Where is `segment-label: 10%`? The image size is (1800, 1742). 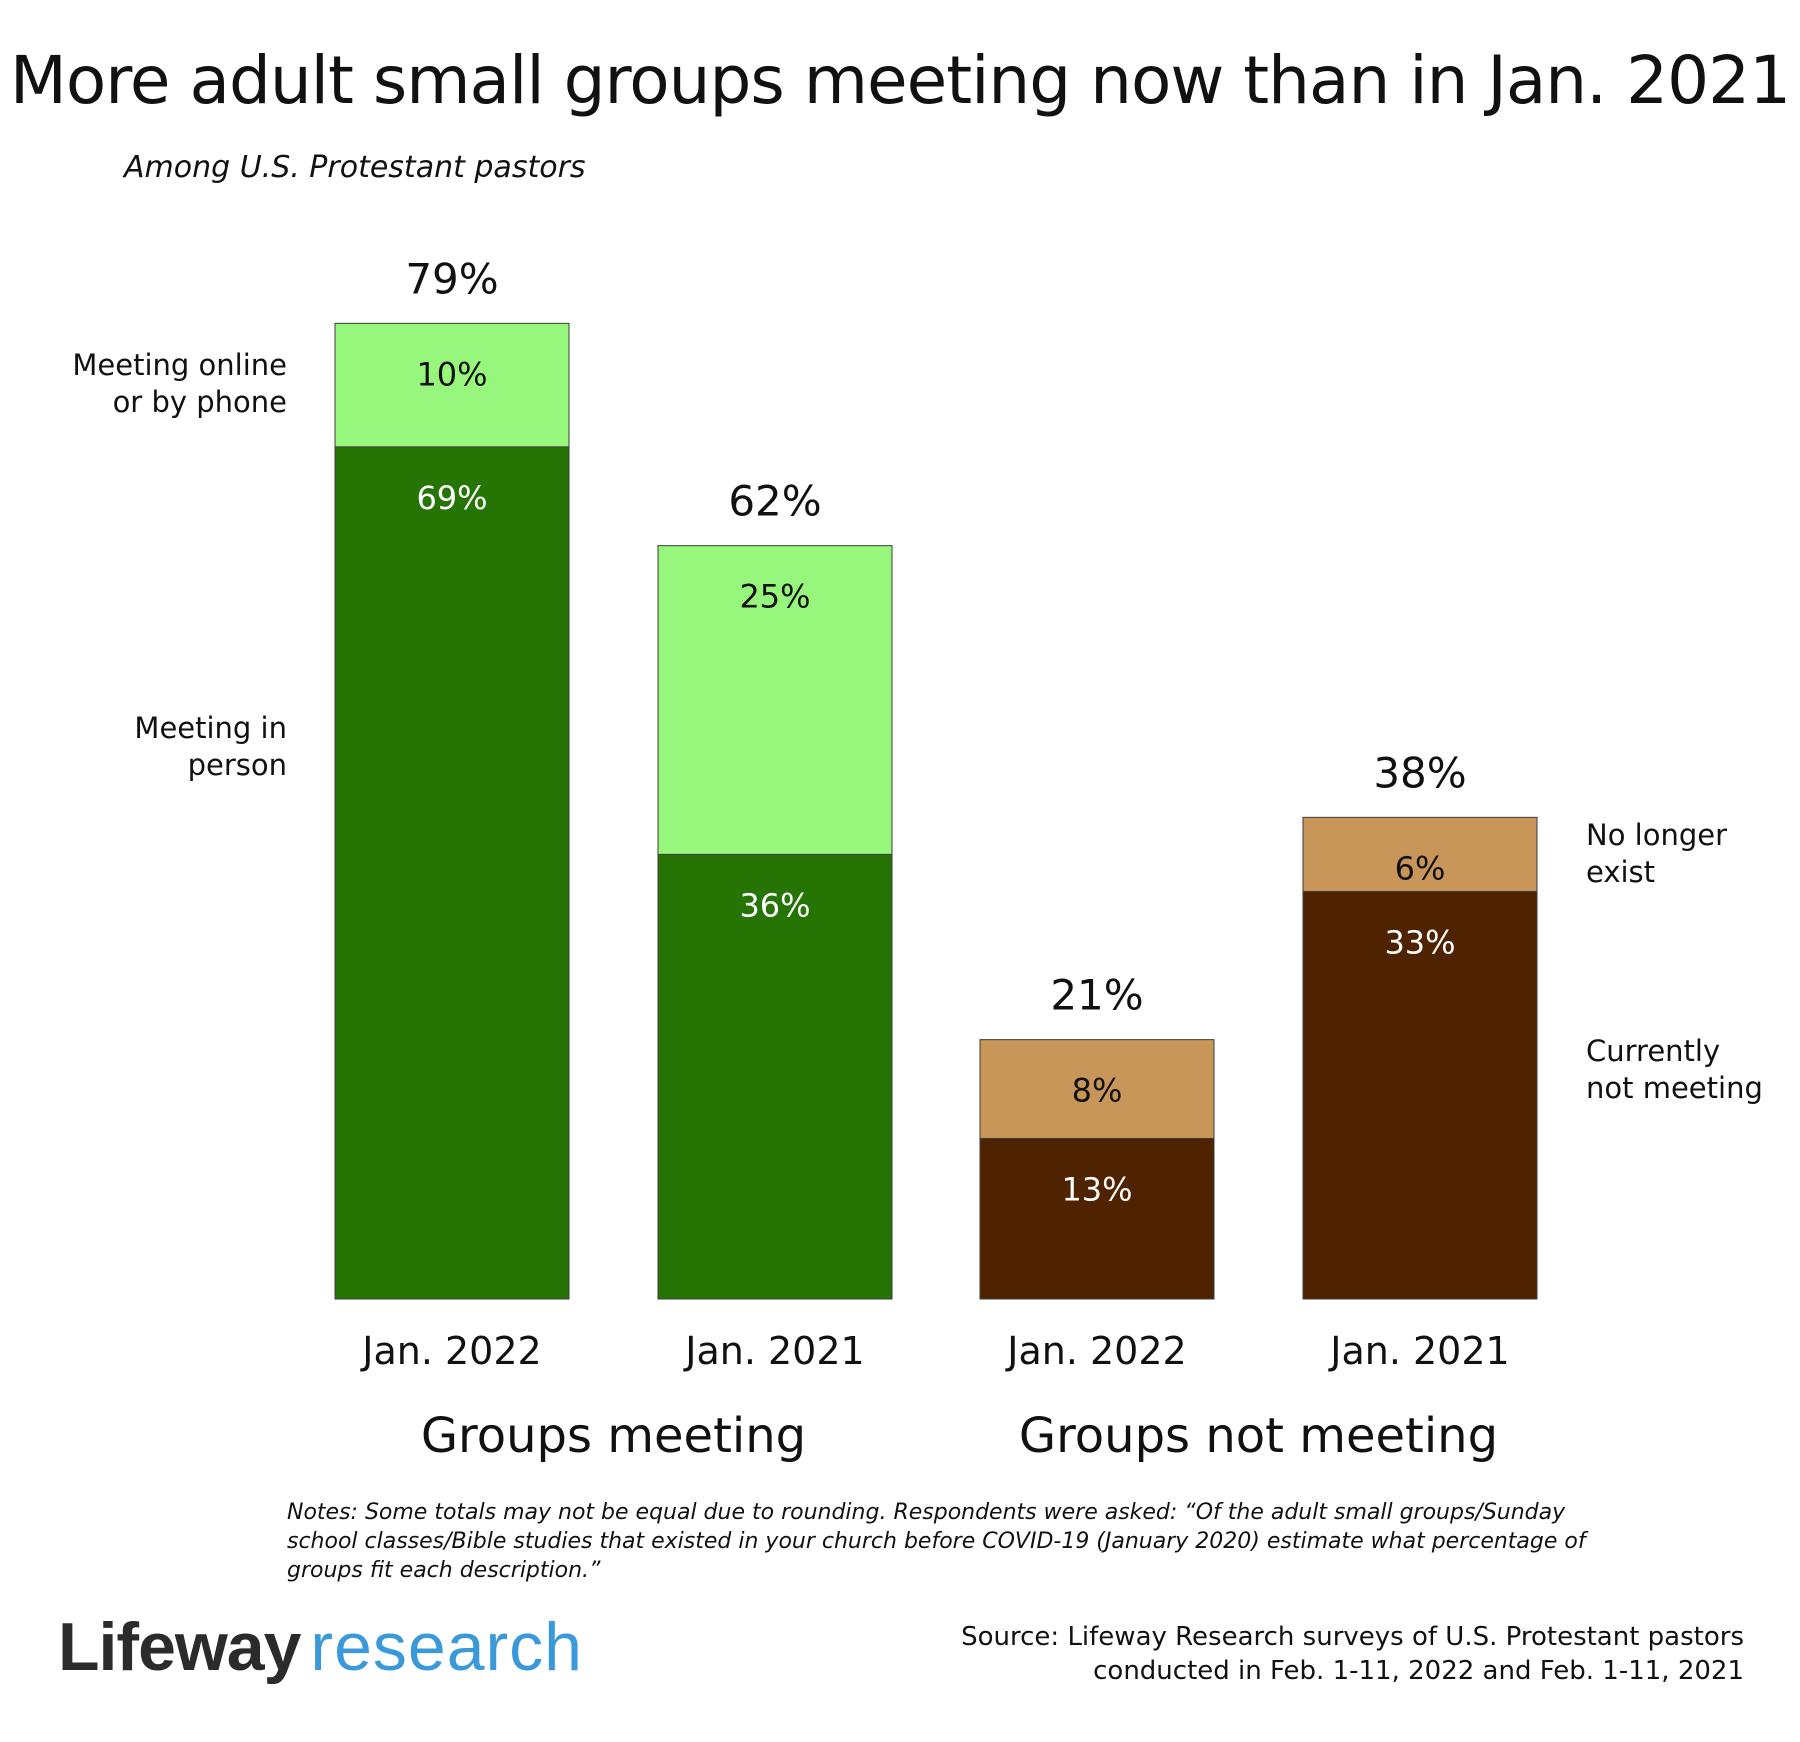 segment-label: 10% is located at coordinates (451, 374).